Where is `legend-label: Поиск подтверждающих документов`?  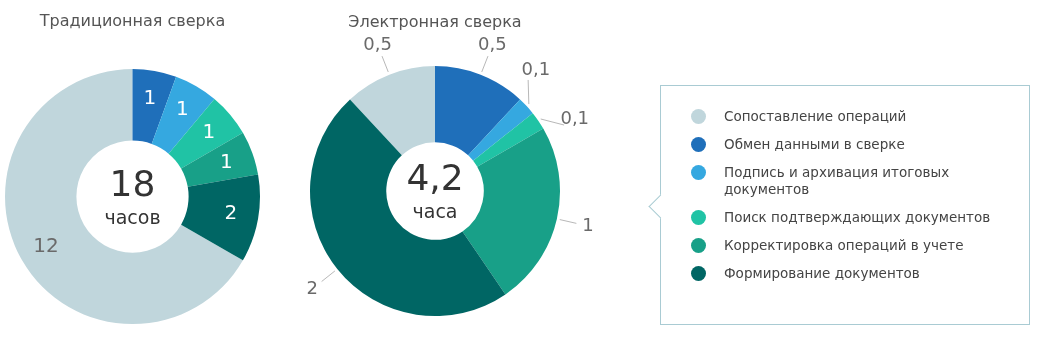
legend-label: Поиск подтверждающих документов is located at coordinates (857, 217).